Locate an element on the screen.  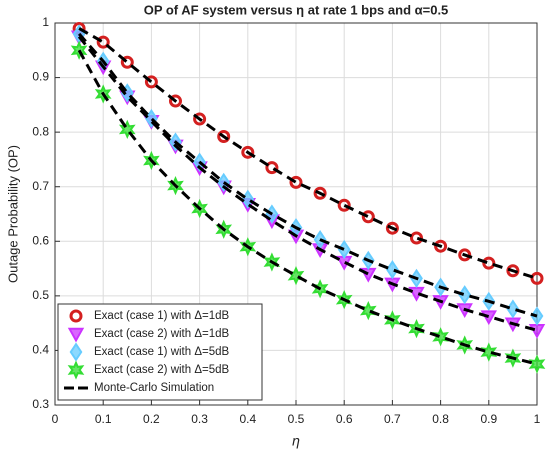
y-tick-label: 0.9 is located at coordinates (40, 77).